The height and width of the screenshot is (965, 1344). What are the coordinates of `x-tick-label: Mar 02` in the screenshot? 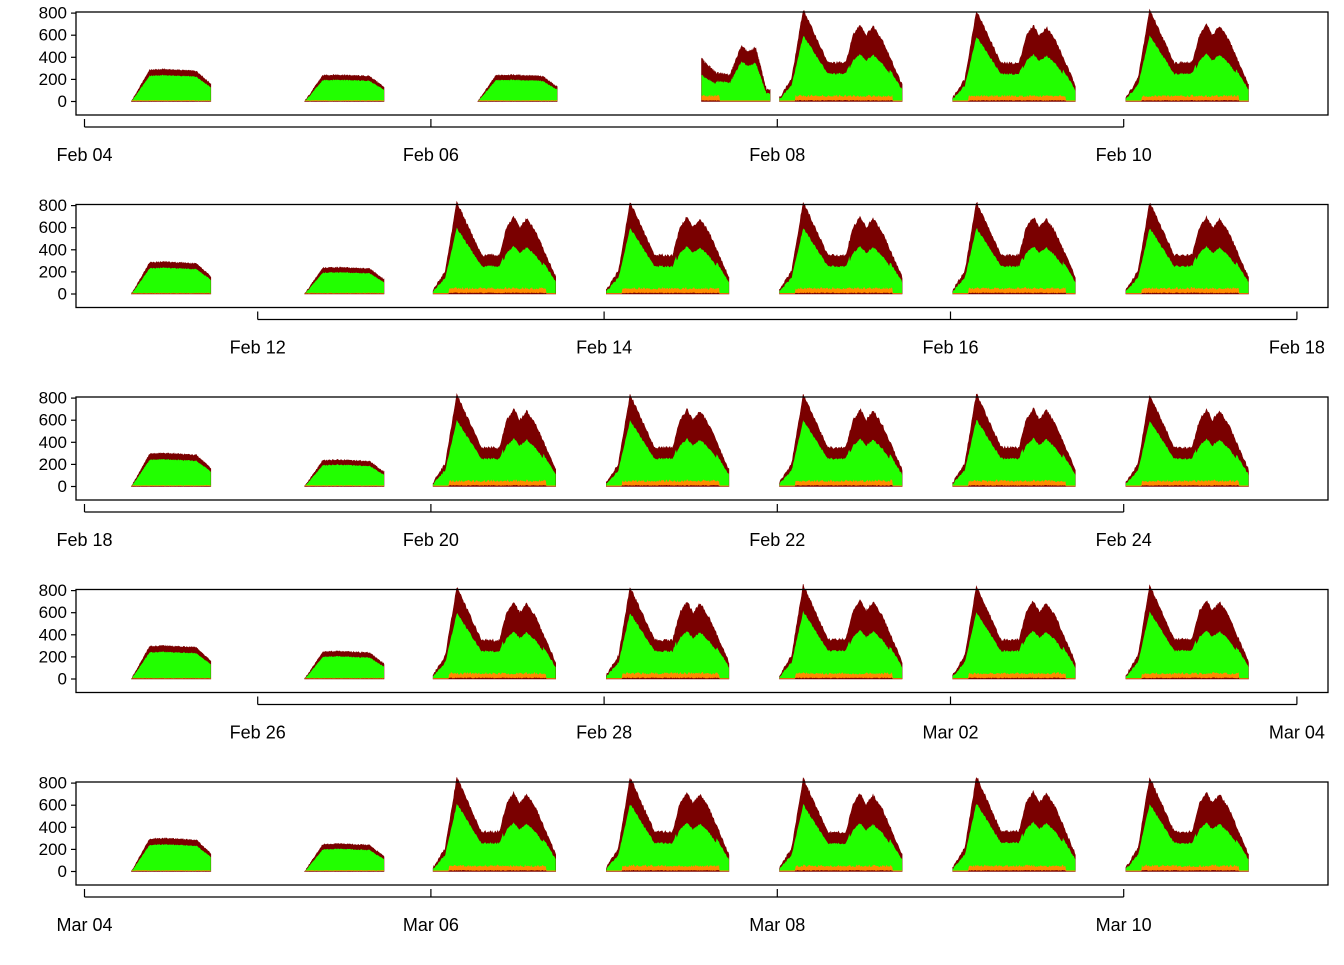 It's located at (950, 733).